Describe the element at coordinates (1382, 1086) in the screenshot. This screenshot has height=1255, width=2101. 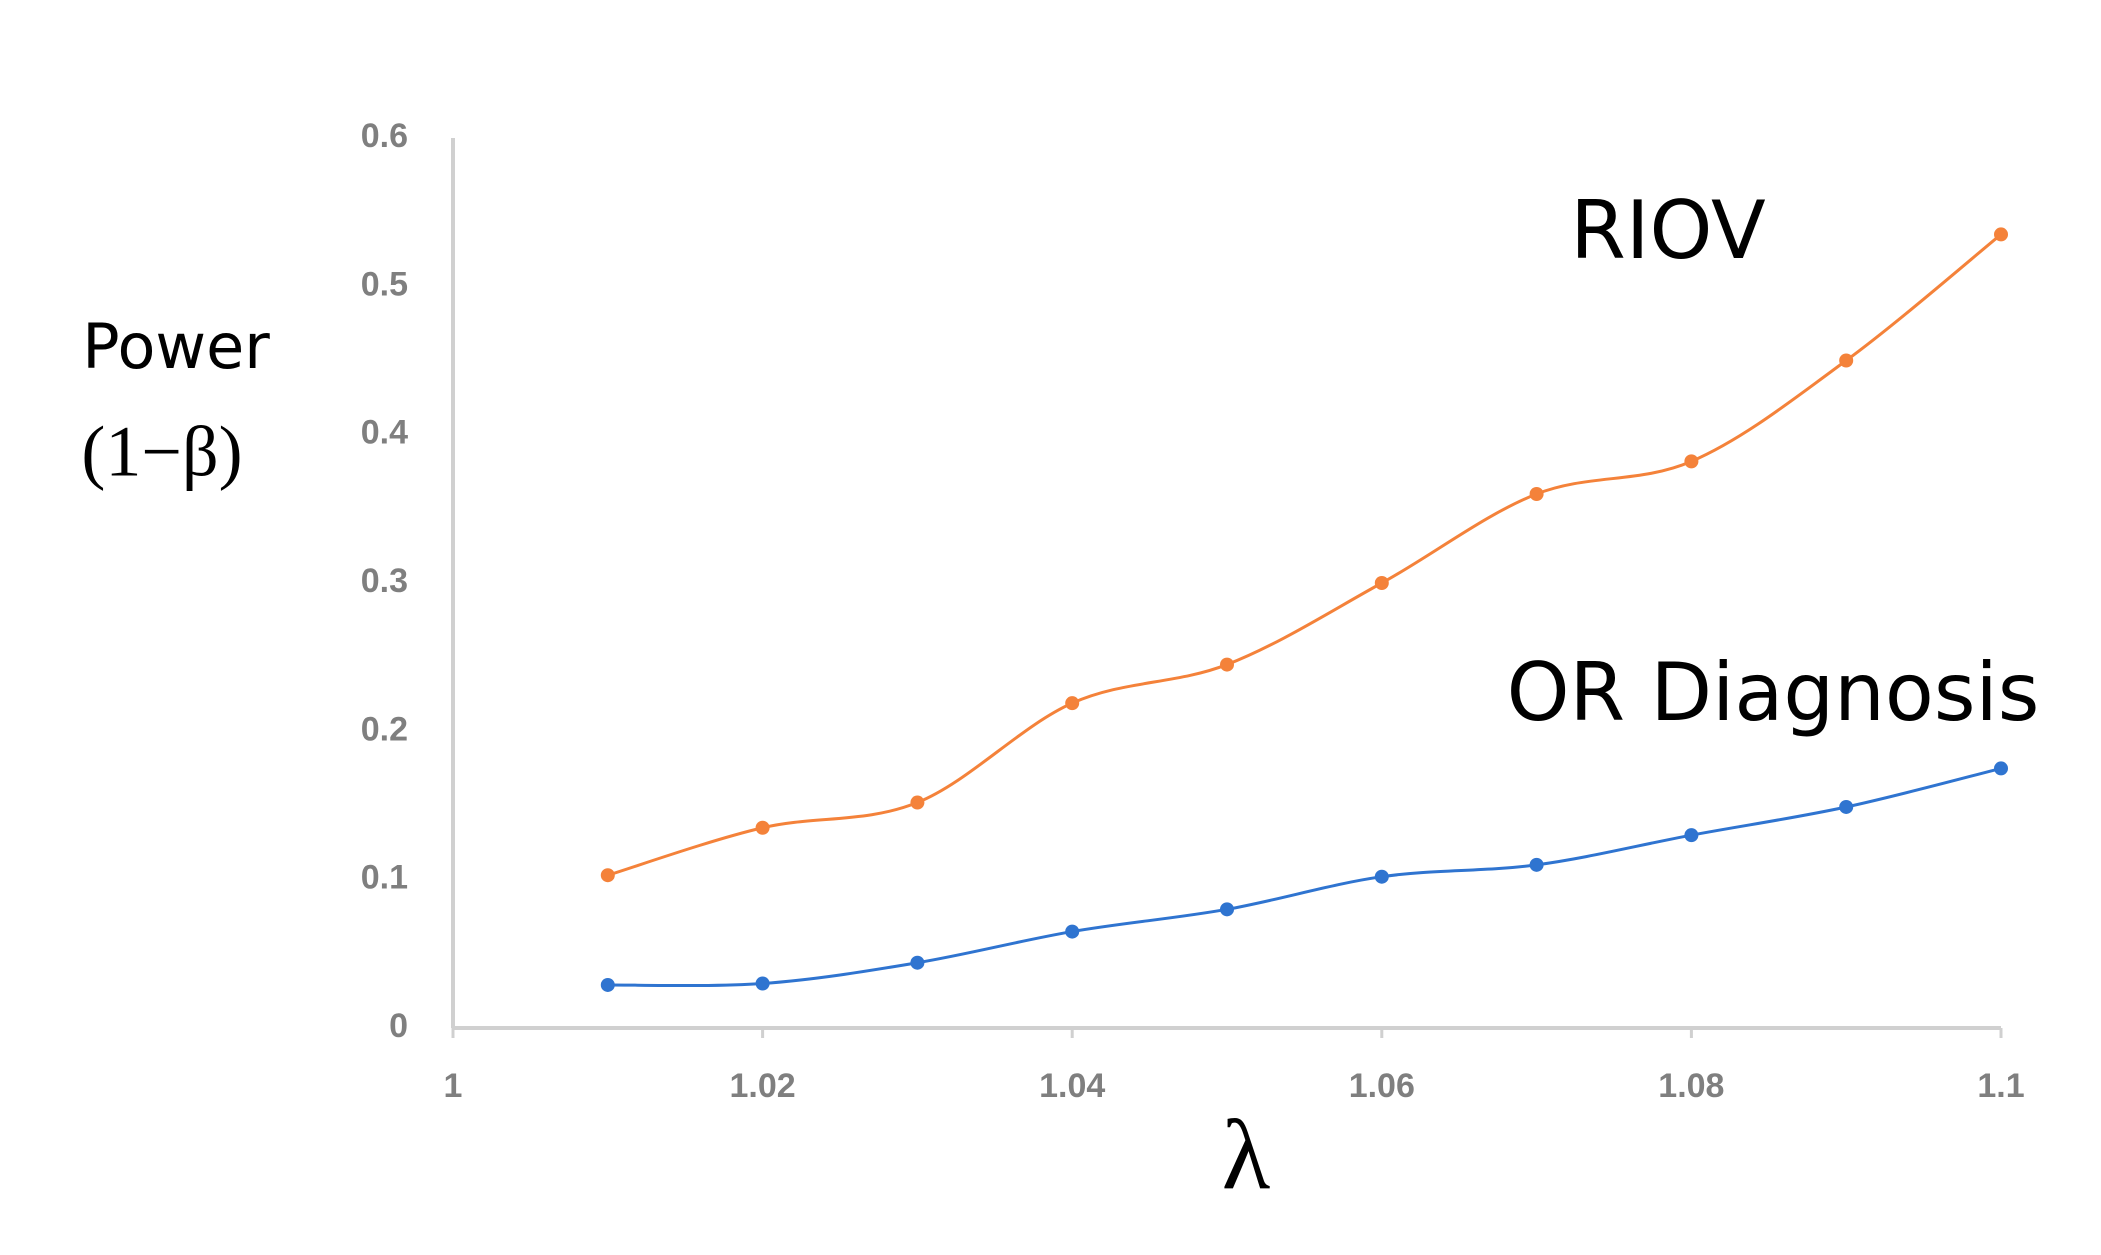
I see `x-tick-label: 1.06` at that location.